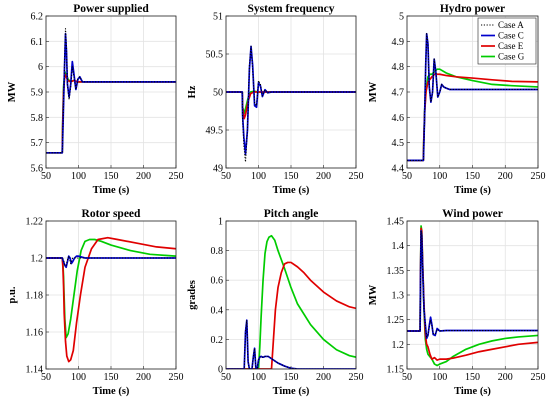  I want to click on y-axis-label: grades, so click(192, 295).